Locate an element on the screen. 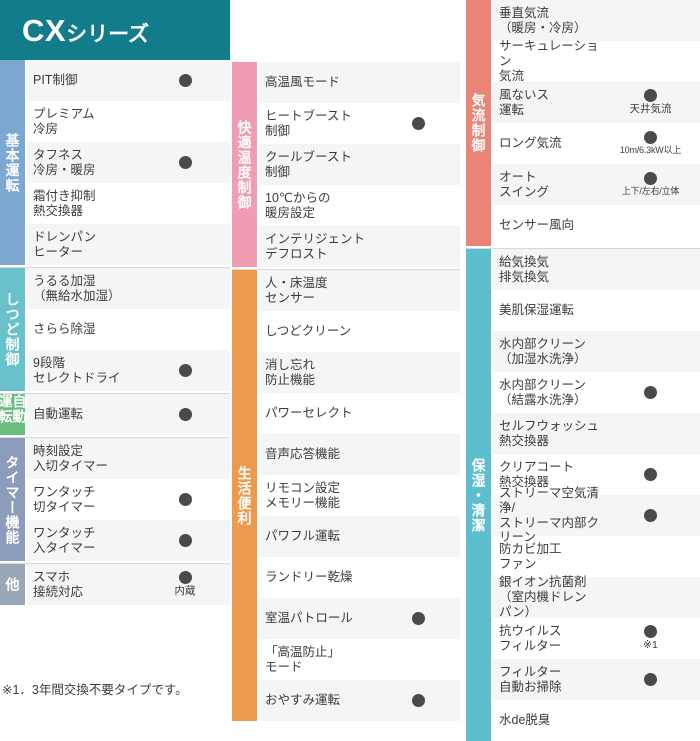 The height and width of the screenshot is (741, 700). feature-row: ストリーマ空気清浄/ストリーマ内部クリーン is located at coordinates (596, 515).